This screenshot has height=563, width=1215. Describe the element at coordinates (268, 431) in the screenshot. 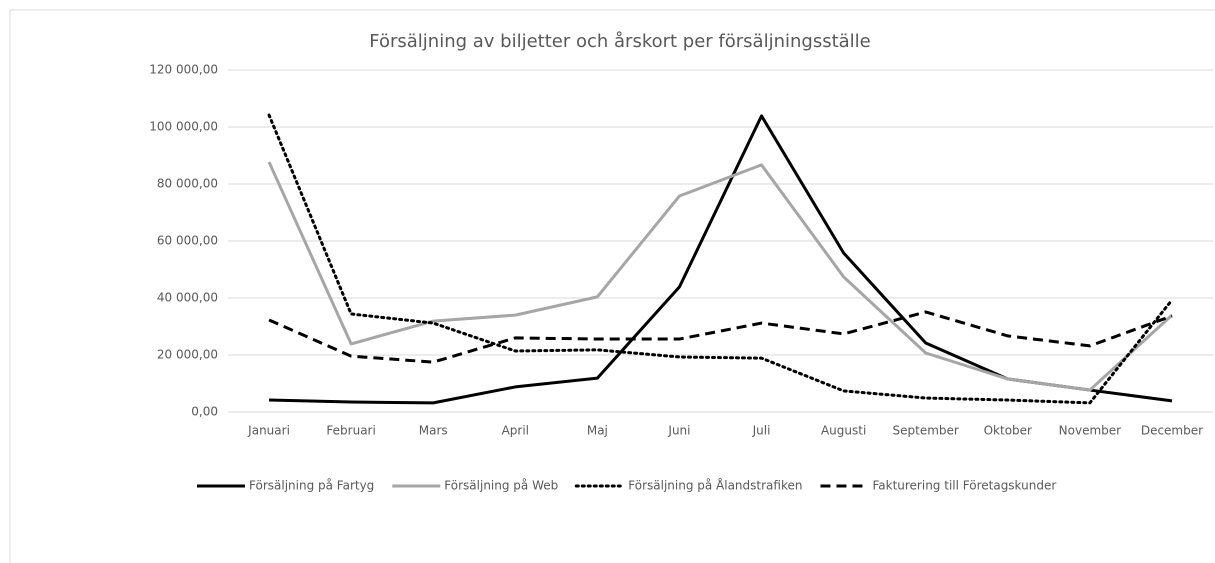

I see `x-tick-label: Januari` at that location.